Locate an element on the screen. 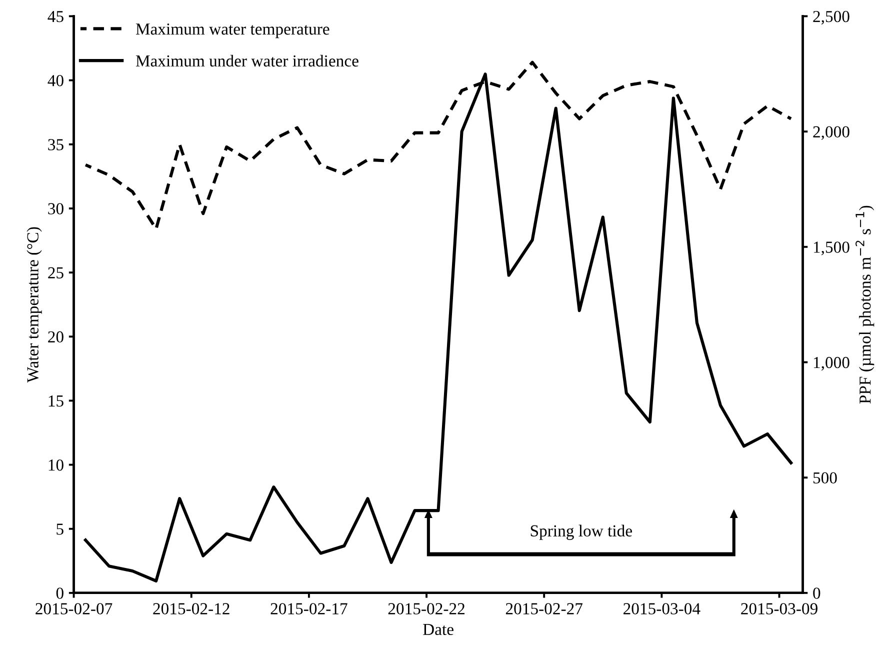 The height and width of the screenshot is (648, 889). y2-tick-label: 0 is located at coordinates (816, 593).